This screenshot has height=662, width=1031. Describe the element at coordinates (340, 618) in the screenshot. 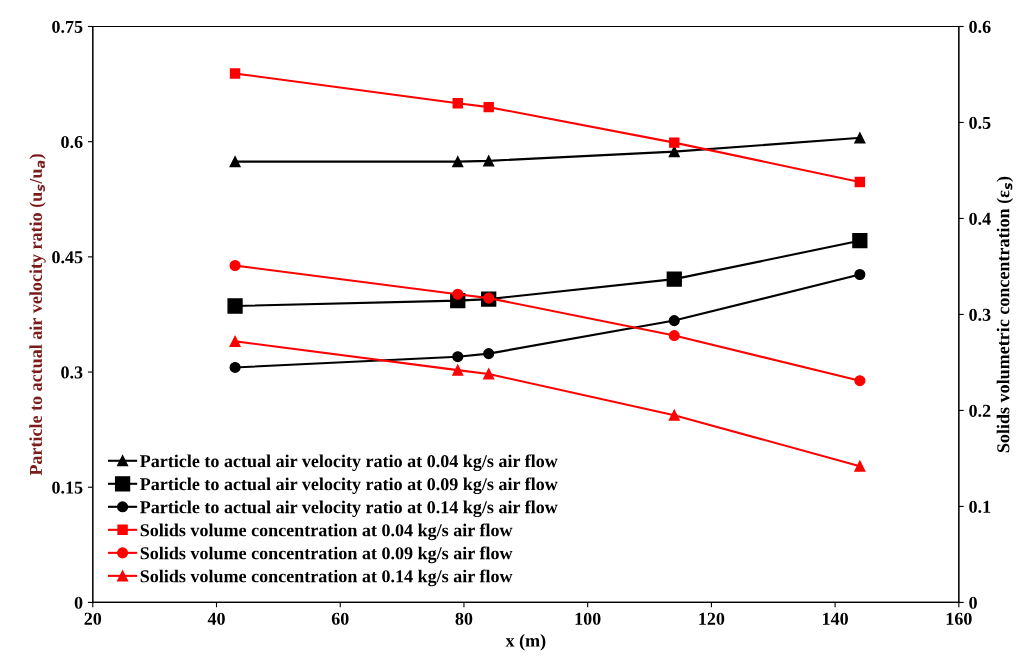

I see `x-tick-label: 60` at that location.